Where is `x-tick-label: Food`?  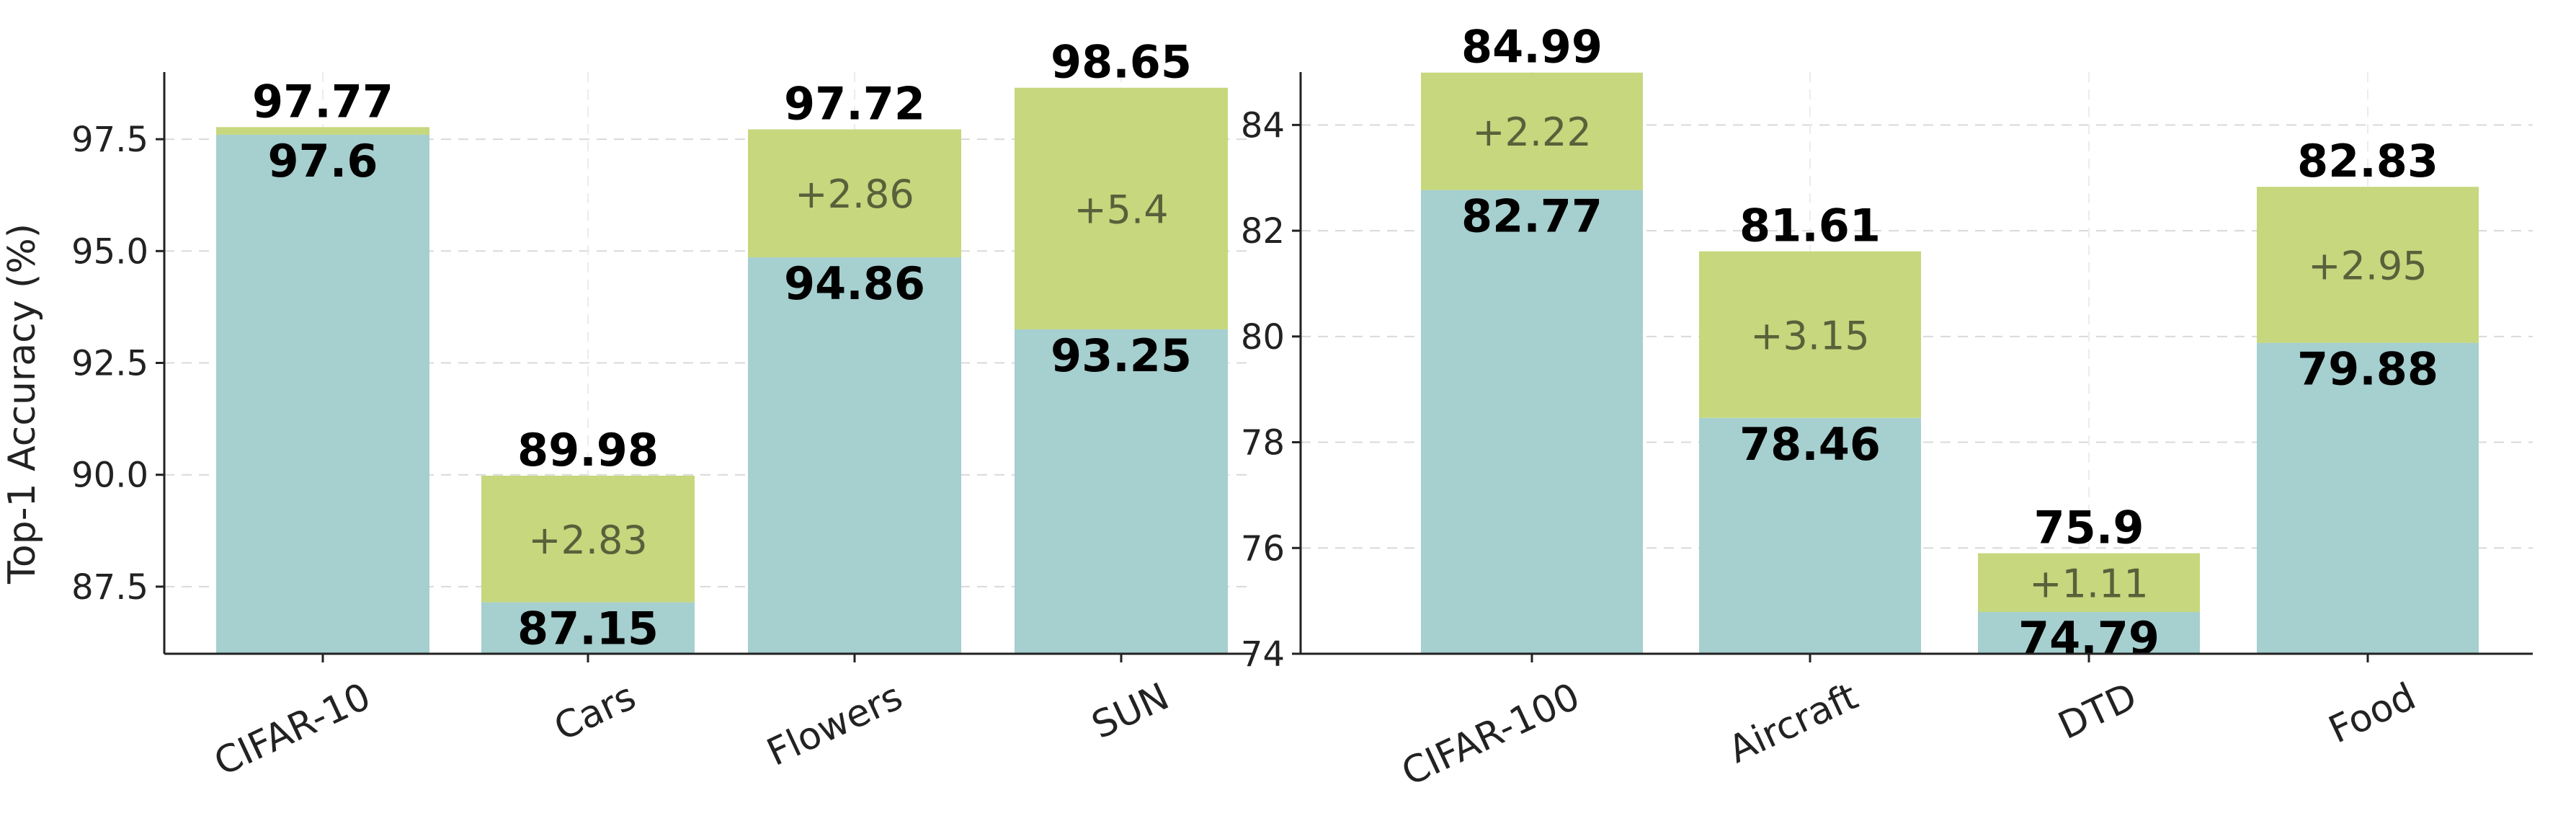
x-tick-label: Food is located at coordinates (2372, 713).